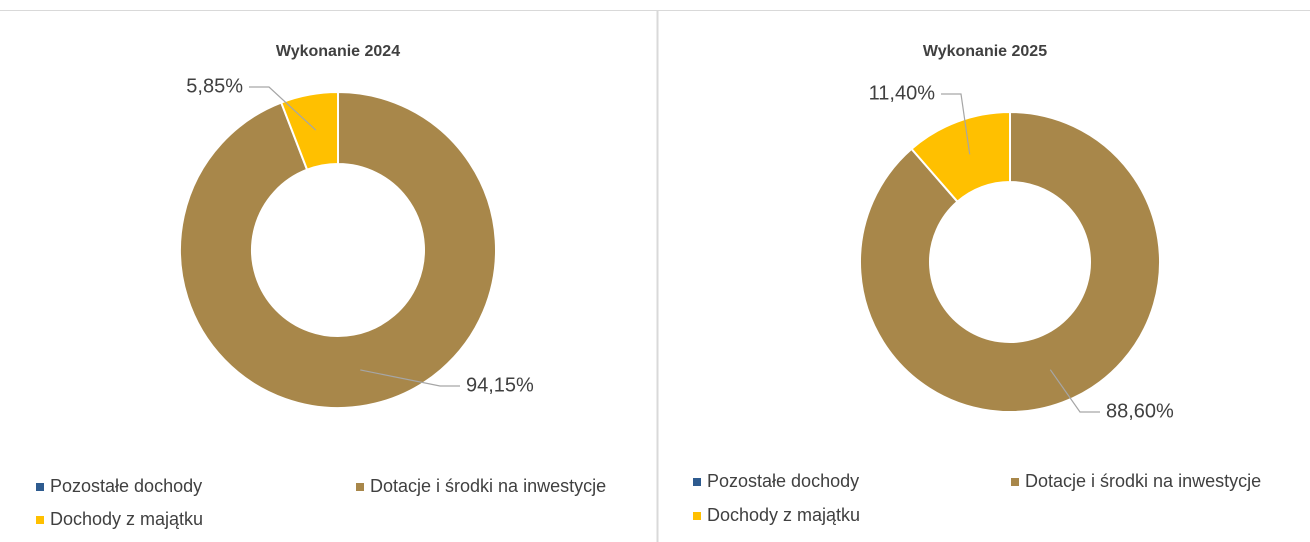 This screenshot has height=542, width=1310. I want to click on data-label: 88,60%, so click(1140, 411).